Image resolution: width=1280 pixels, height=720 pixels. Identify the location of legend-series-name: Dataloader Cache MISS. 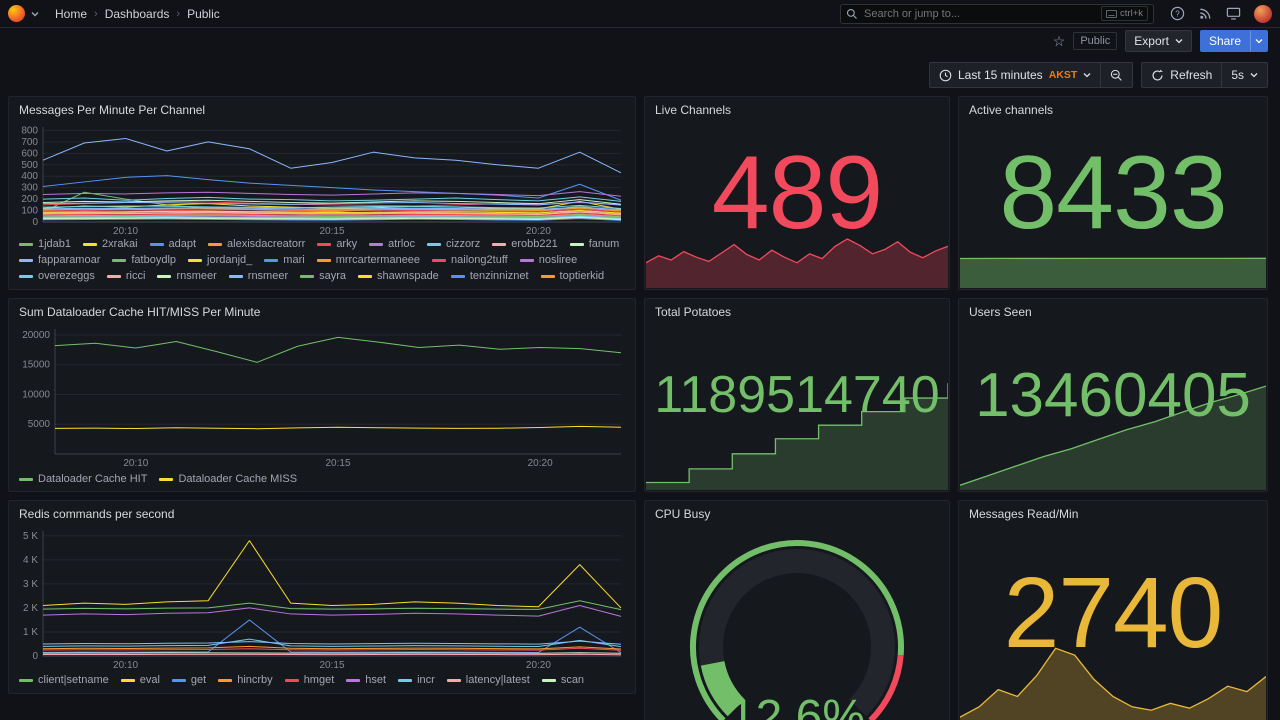
(238, 479).